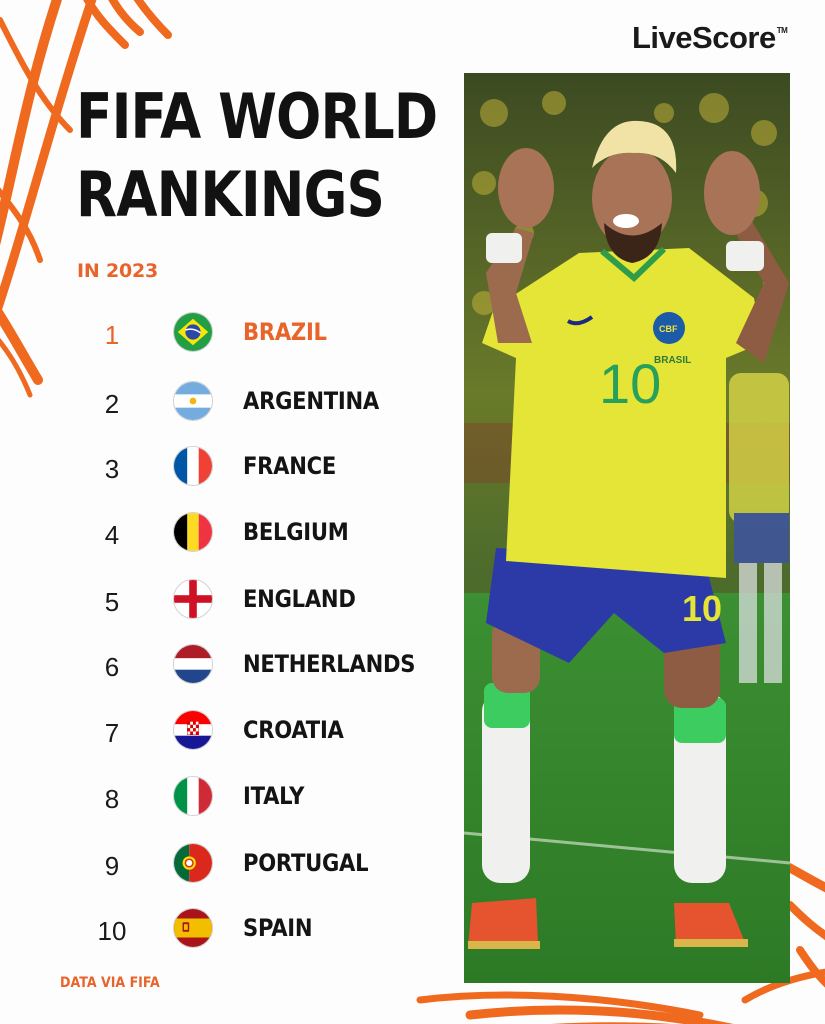 The width and height of the screenshot is (825, 1024). What do you see at coordinates (112, 335) in the screenshot?
I see `rank-number: 1` at bounding box center [112, 335].